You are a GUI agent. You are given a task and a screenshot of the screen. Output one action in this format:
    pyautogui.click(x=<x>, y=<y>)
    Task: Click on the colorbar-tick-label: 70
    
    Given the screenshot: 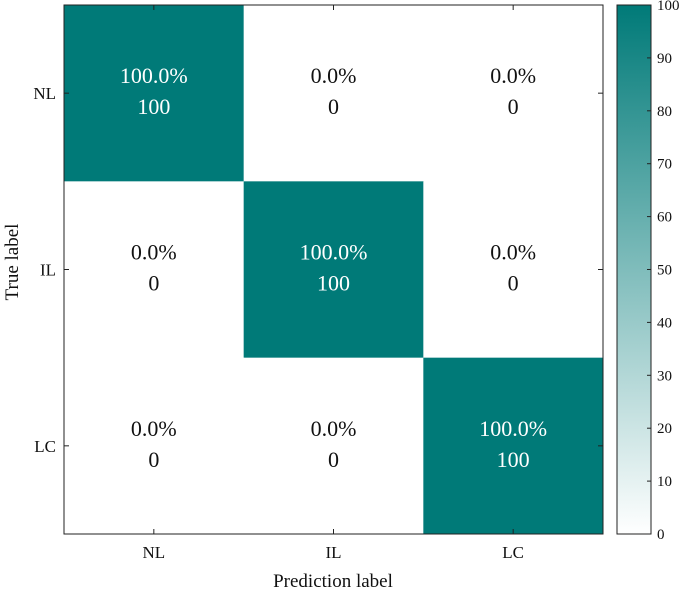 What is the action you would take?
    pyautogui.click(x=664, y=165)
    